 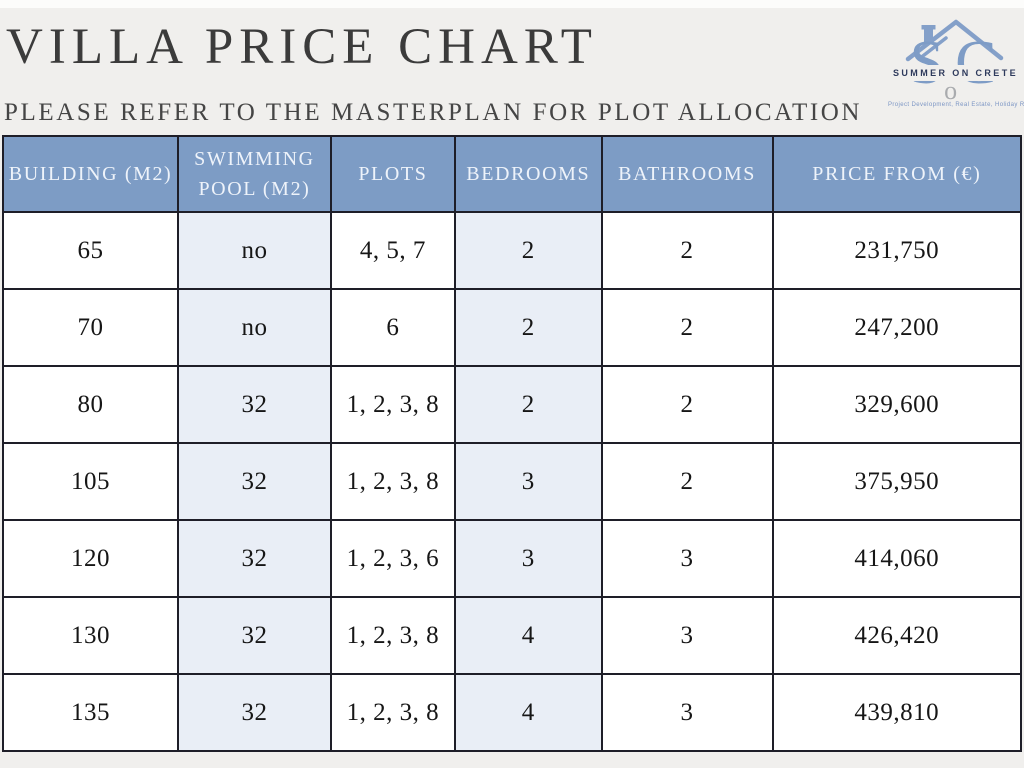 What do you see at coordinates (897, 558) in the screenshot?
I see `cell-price: 414,060` at bounding box center [897, 558].